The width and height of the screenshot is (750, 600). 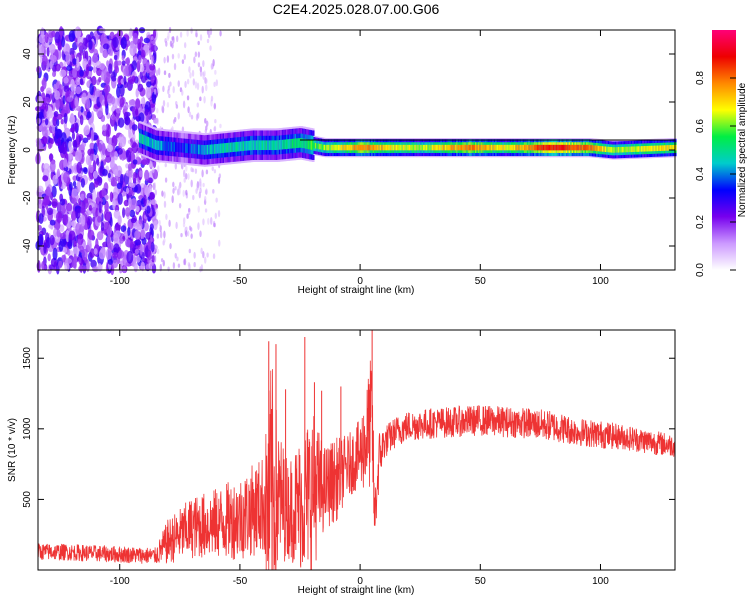 I want to click on colorbar-label: Normalized spectral amplitude, so click(x=742, y=149).